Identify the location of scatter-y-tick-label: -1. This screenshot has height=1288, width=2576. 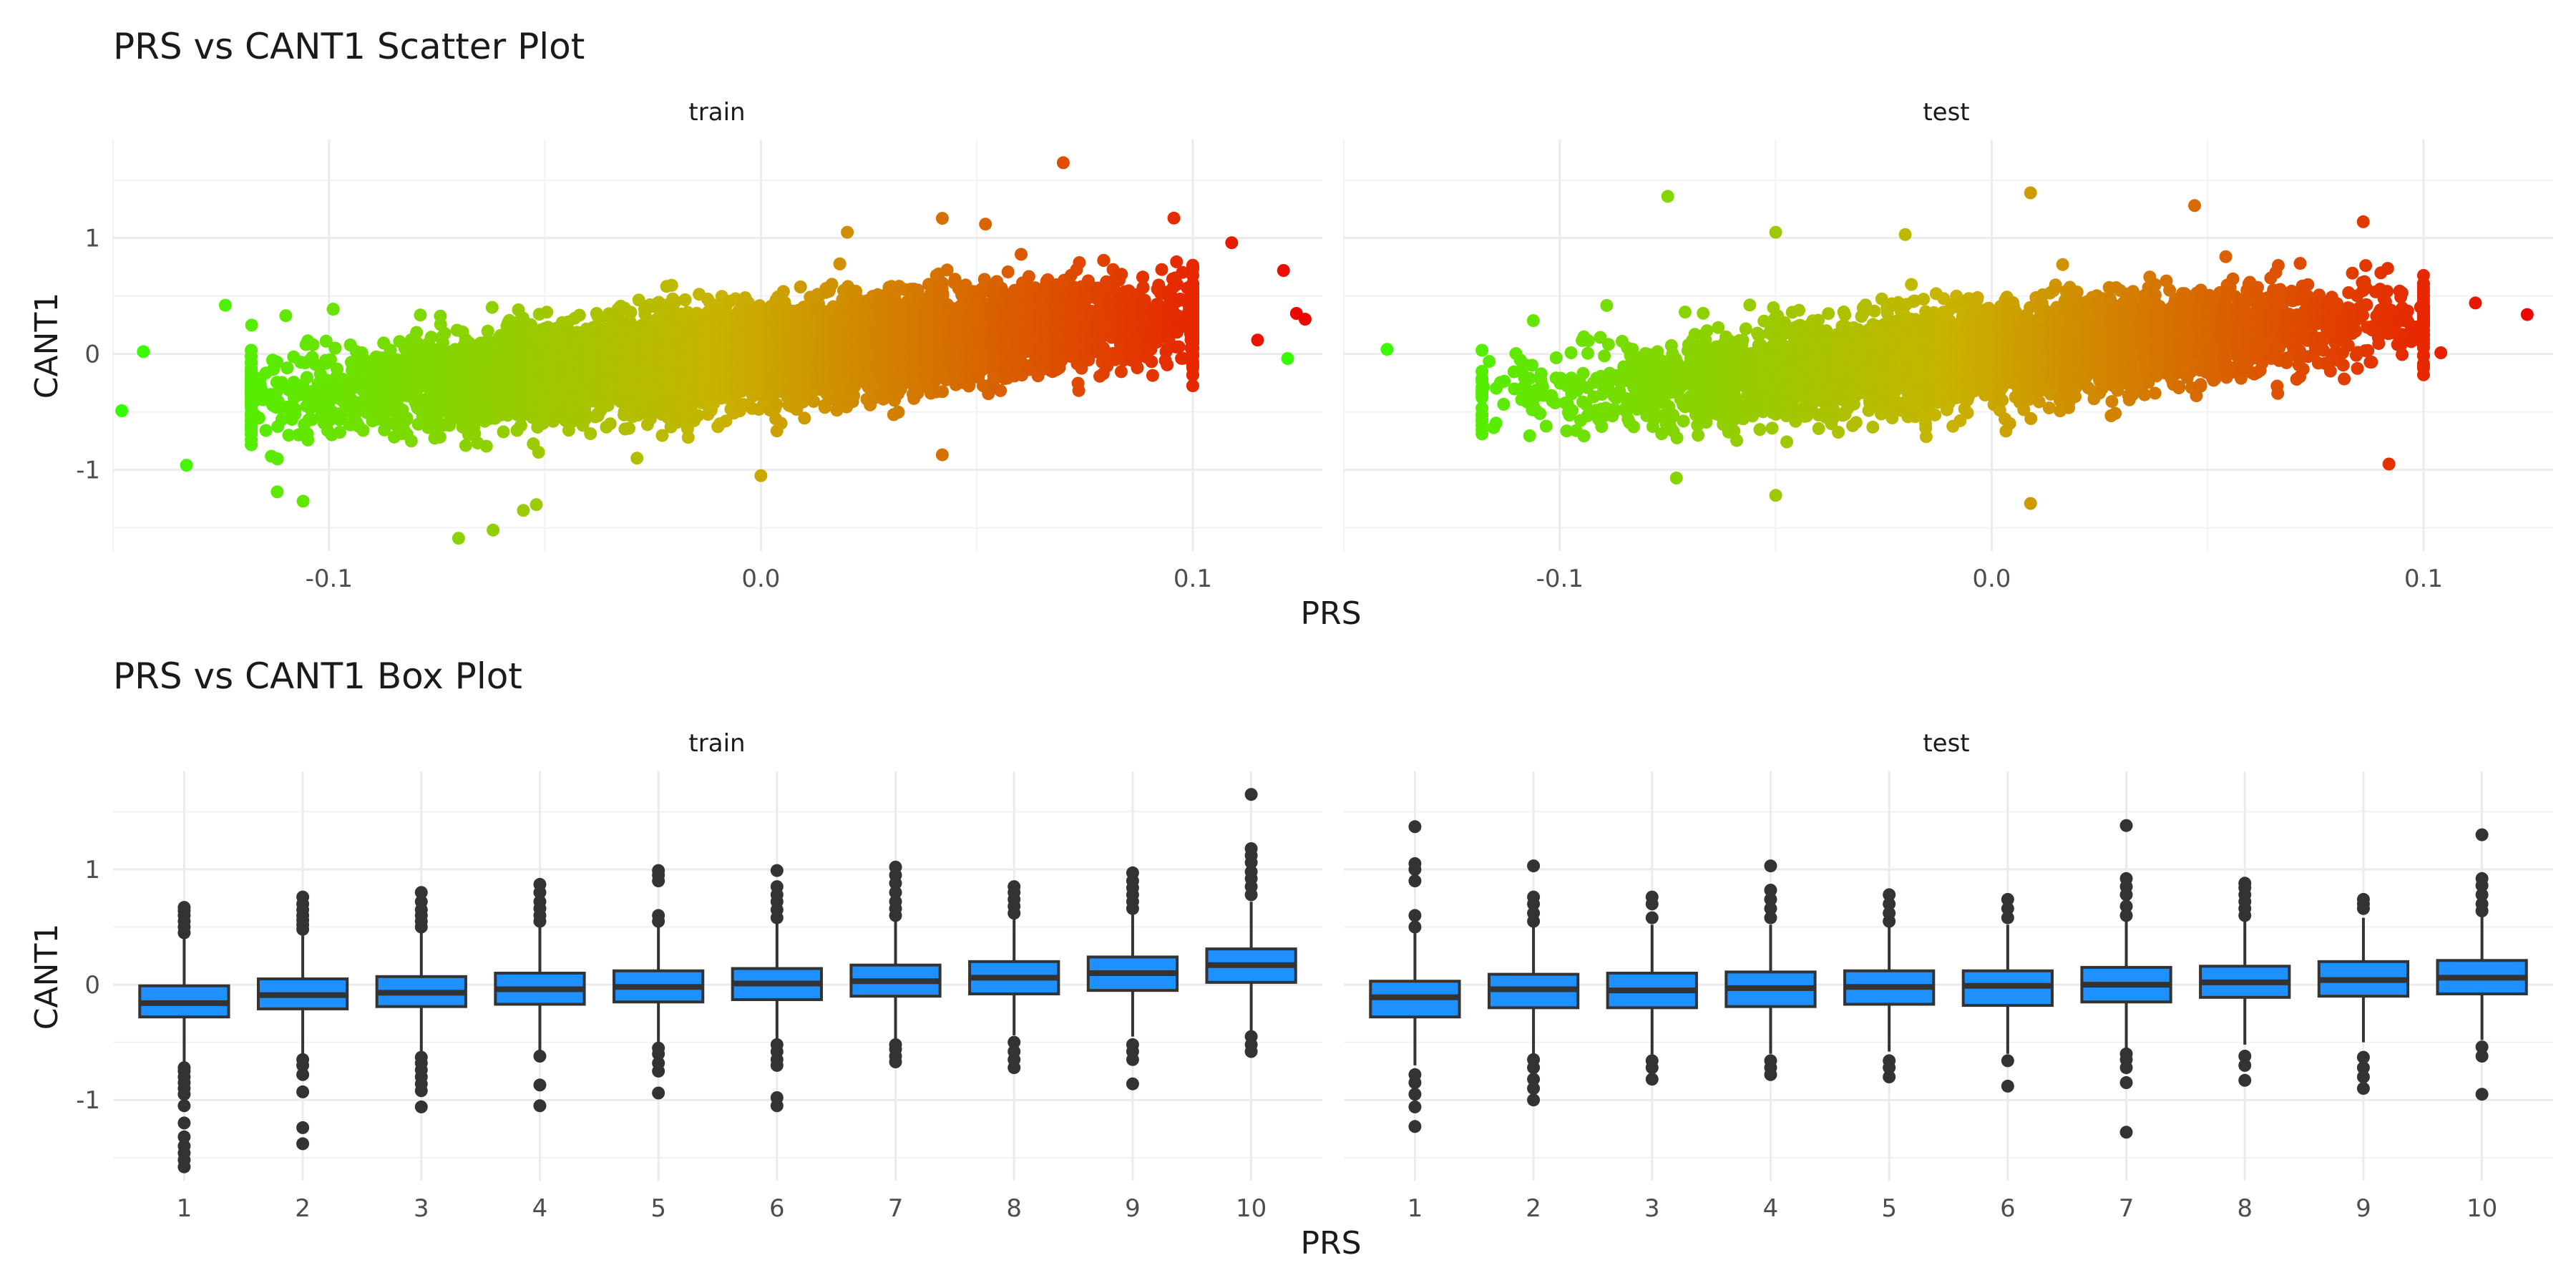
(88, 471).